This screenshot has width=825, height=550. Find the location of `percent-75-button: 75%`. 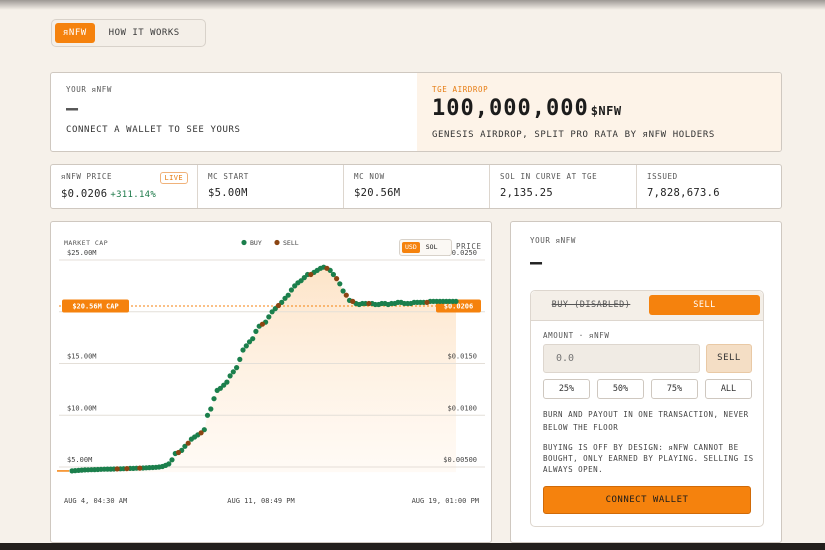

percent-75-button: 75% is located at coordinates (674, 389).